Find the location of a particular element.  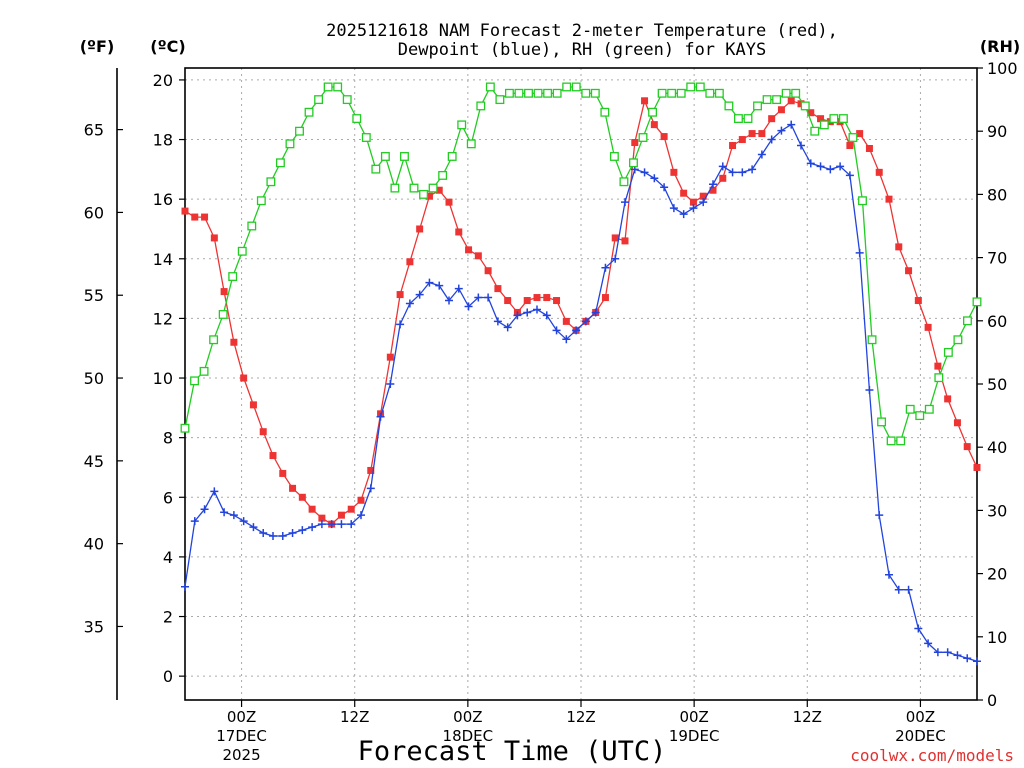

fahrenheit-tick-label: 55 is located at coordinates (94, 295).